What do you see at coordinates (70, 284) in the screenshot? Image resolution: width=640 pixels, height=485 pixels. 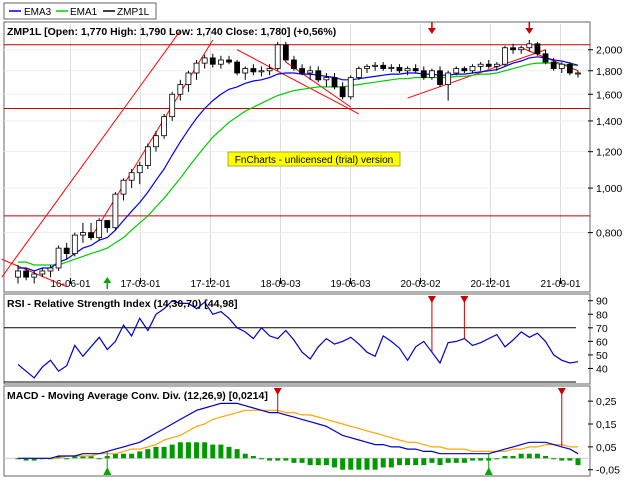 I see `x-tick-label: 16-06-01` at bounding box center [70, 284].